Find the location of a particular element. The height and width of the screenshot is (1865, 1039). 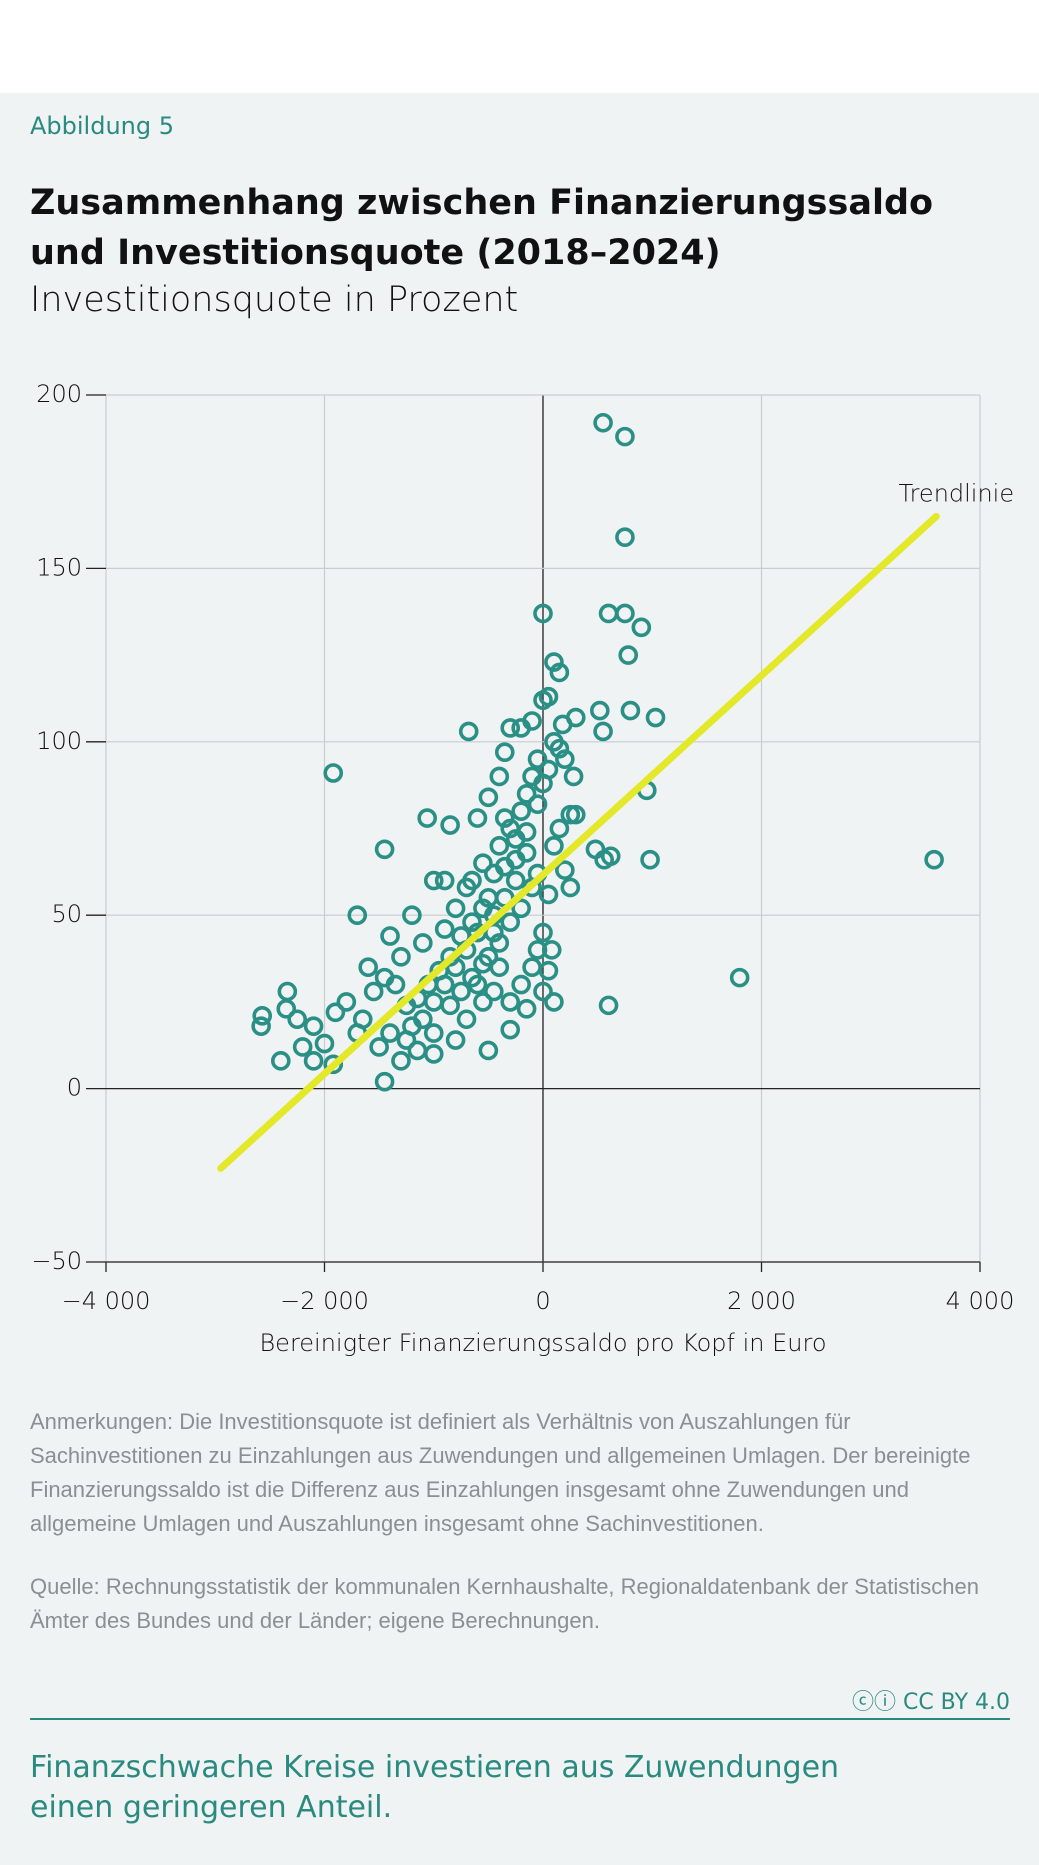

x-tick-label: 4 000 is located at coordinates (980, 1301).